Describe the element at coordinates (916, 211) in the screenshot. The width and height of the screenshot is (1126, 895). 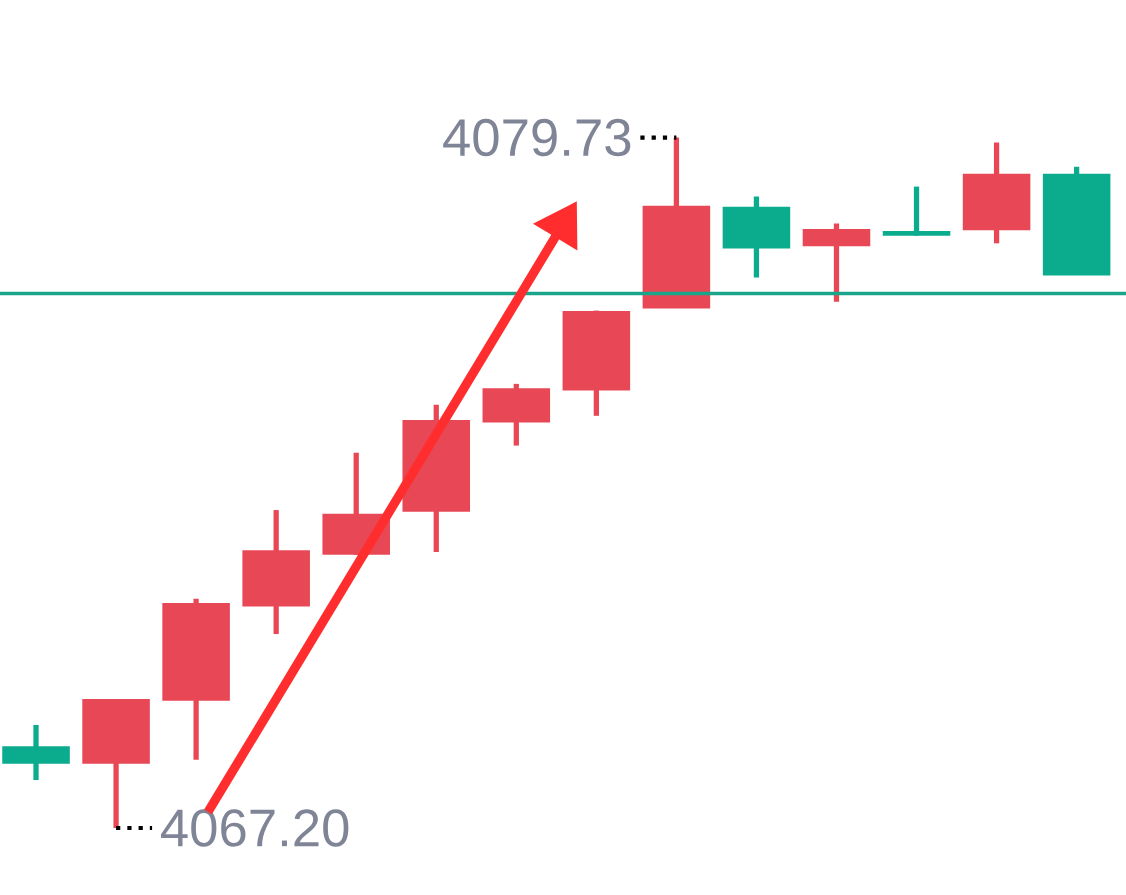
I see `candlestick` at that location.